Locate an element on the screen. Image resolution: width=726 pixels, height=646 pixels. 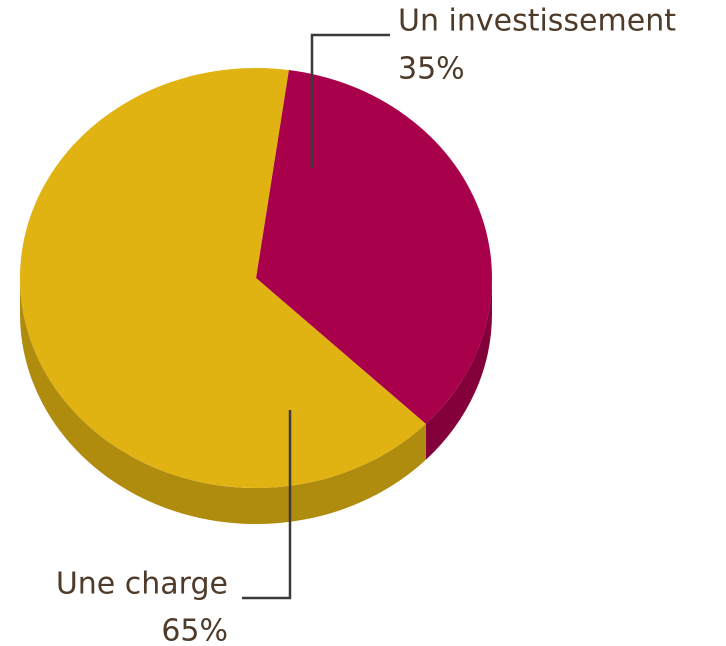
slice-label: Une charge is located at coordinates (142, 584).